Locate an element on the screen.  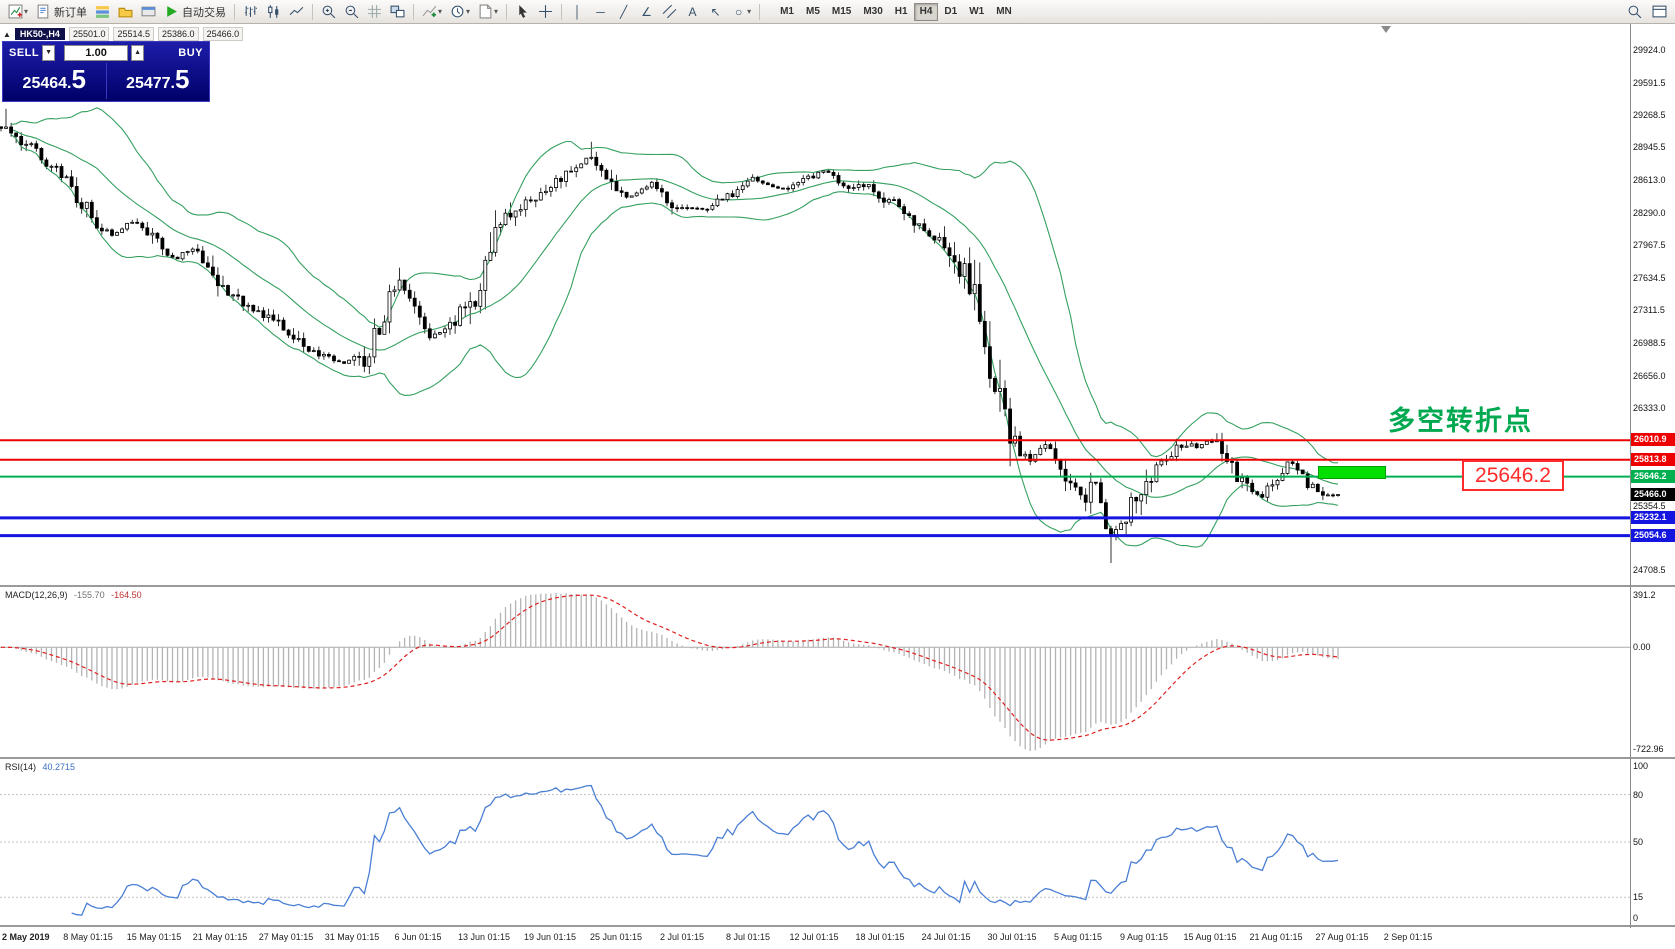
price-level-chip: 25813.8 is located at coordinates (1653, 459).